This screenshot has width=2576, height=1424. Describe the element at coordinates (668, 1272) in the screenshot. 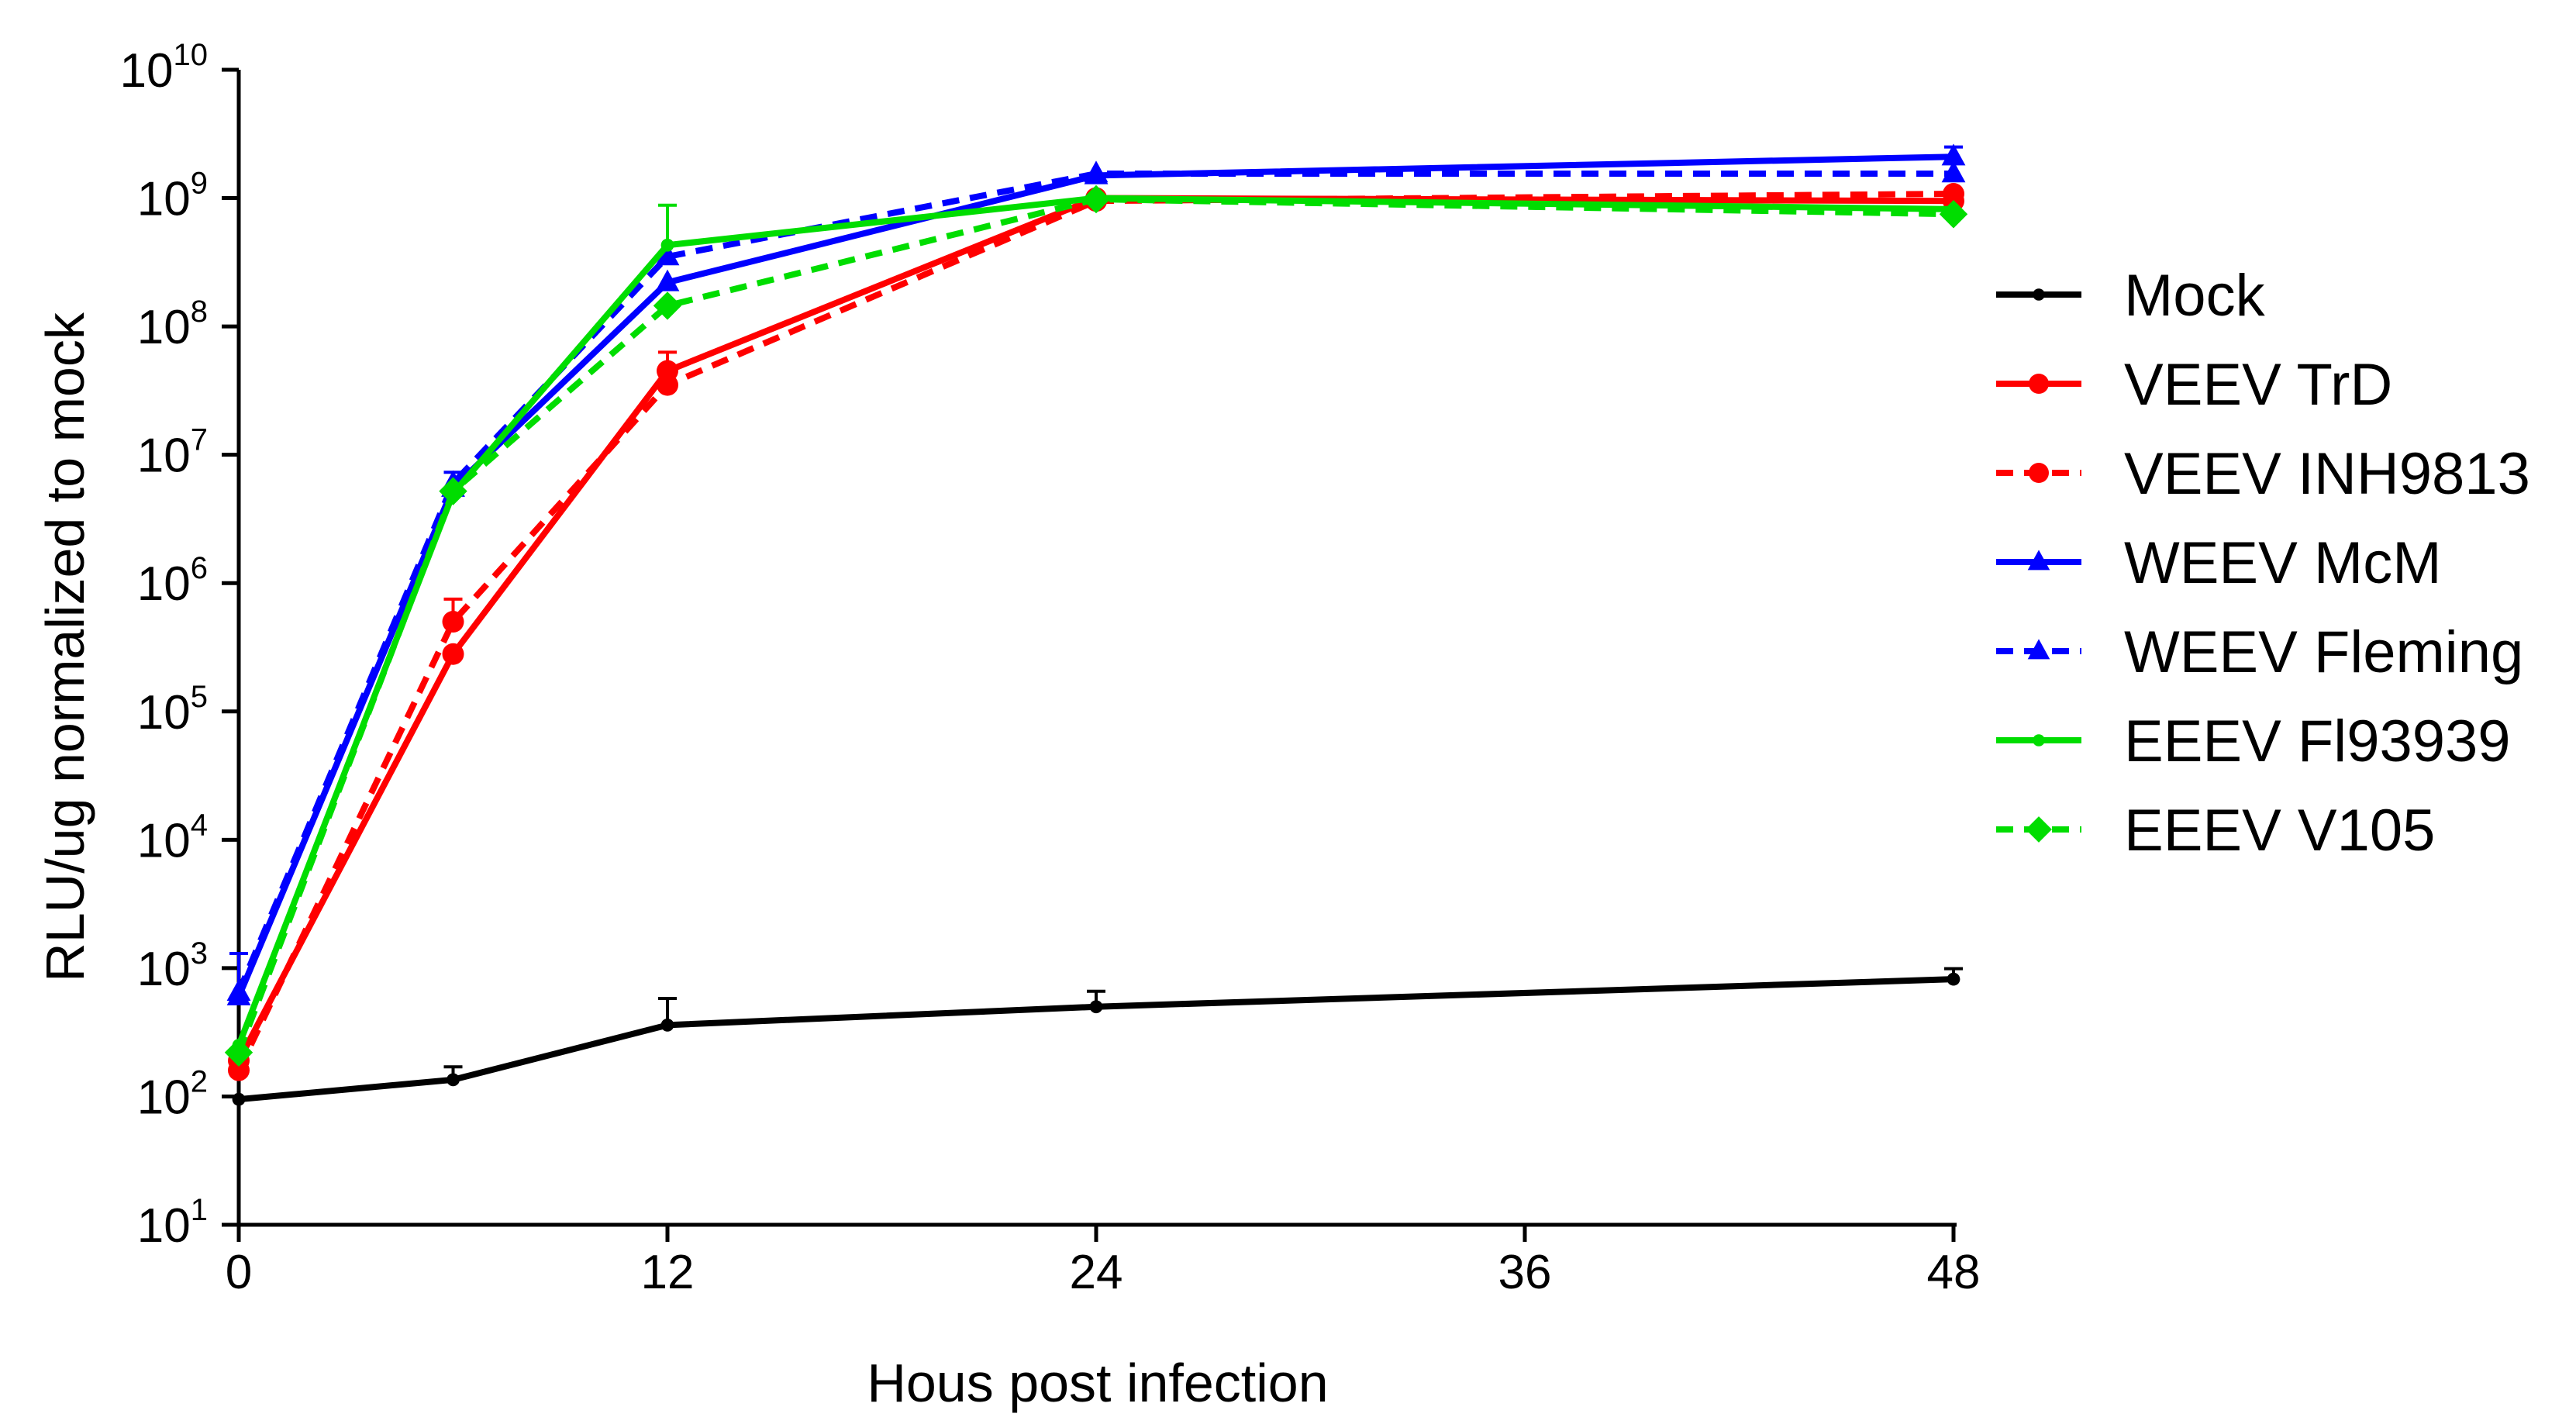

I see `x-tick-label: 12` at that location.